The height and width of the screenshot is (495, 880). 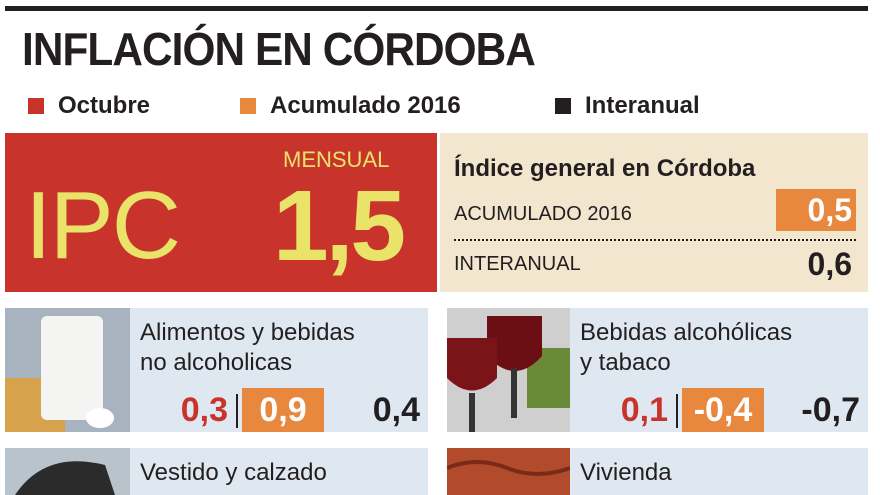 I want to click on category-value: 0,9, so click(x=283, y=410).